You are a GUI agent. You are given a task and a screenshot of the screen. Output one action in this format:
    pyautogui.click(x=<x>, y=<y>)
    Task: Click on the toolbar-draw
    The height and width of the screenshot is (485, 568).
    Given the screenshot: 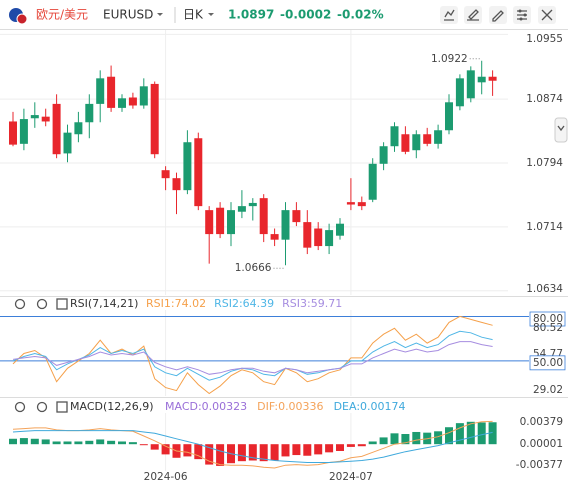 What is the action you would take?
    pyautogui.click(x=473, y=15)
    